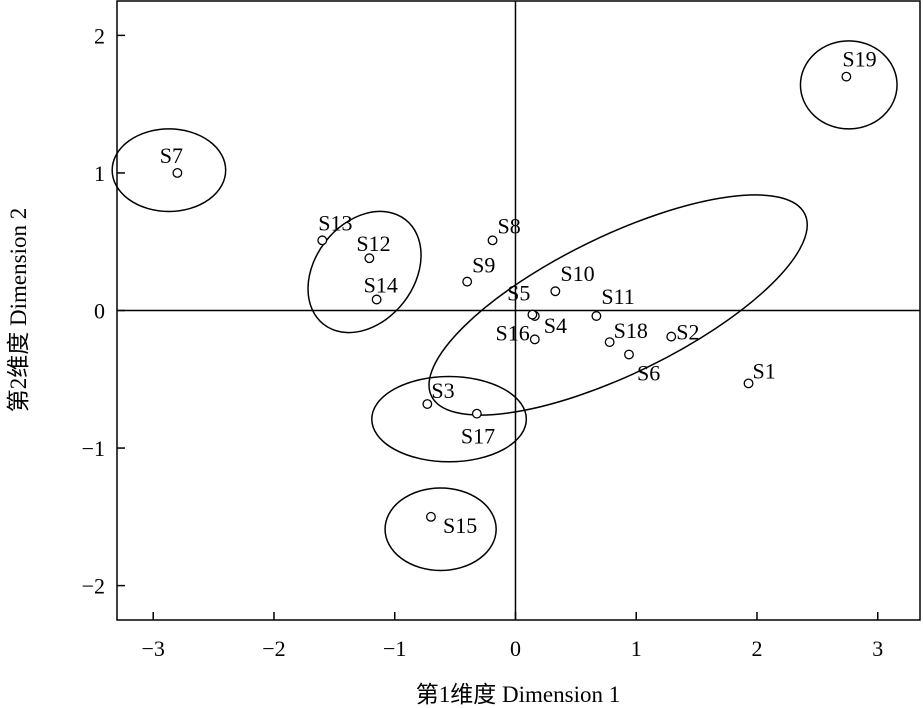  I want to click on point-label-s2: S2, so click(687, 332).